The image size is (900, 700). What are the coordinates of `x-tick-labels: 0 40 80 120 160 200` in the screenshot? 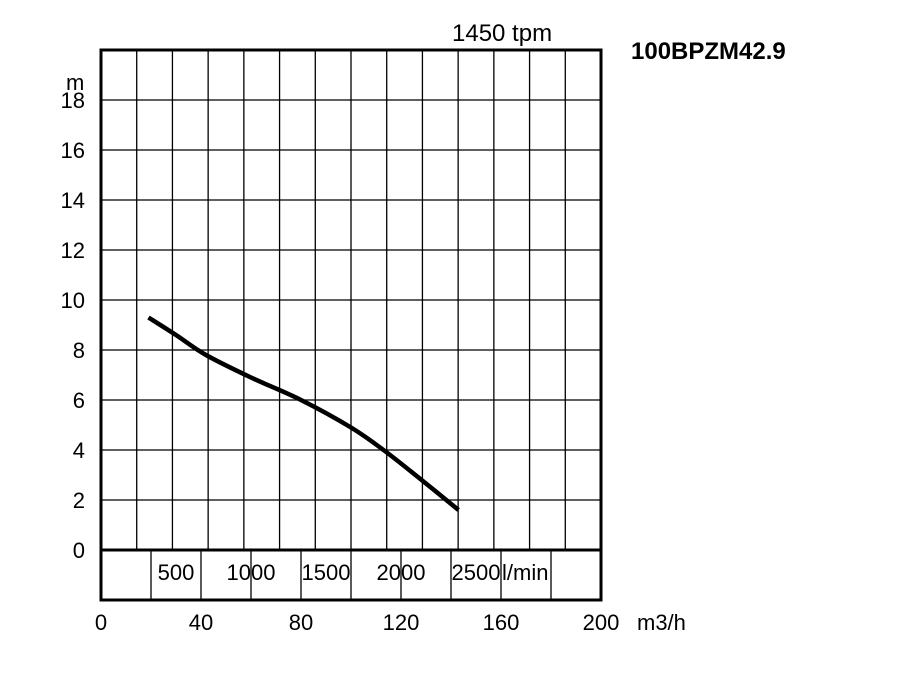 It's located at (357, 622).